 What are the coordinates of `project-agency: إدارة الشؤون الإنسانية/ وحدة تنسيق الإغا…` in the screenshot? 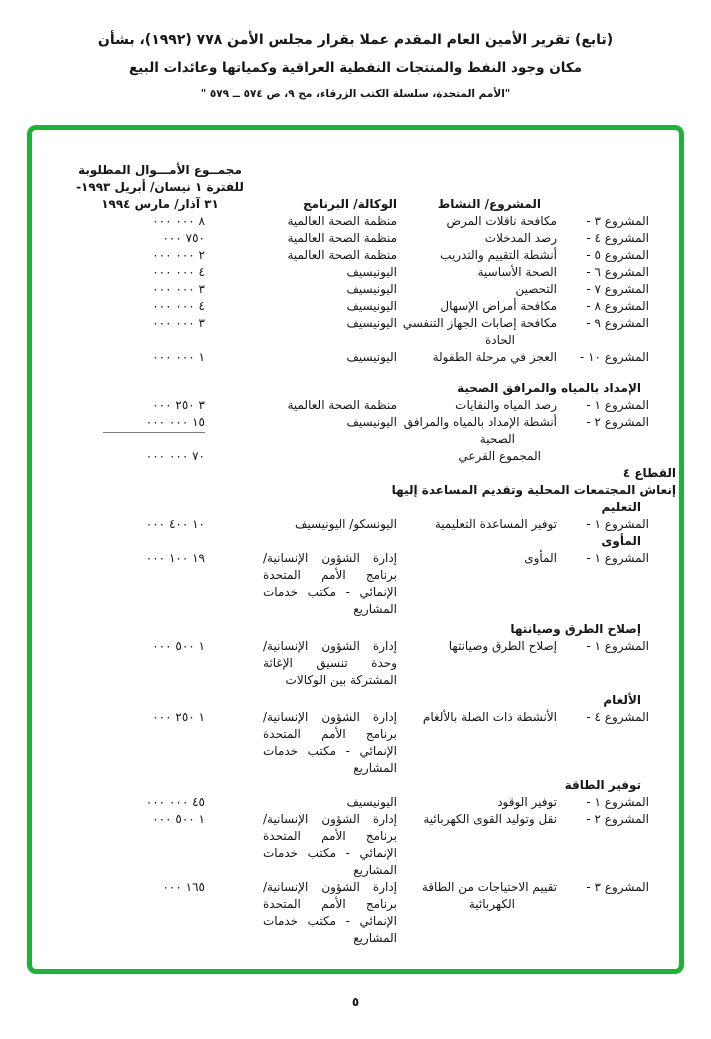 It's located at (330, 663).